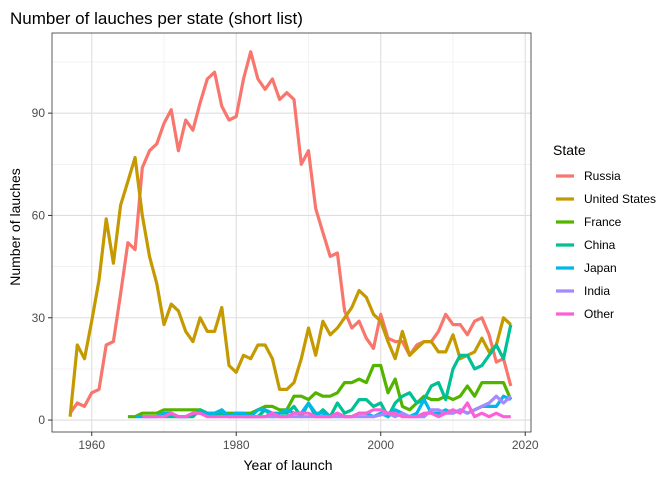  Describe the element at coordinates (525, 445) in the screenshot. I see `x-tick-label: 2020` at that location.